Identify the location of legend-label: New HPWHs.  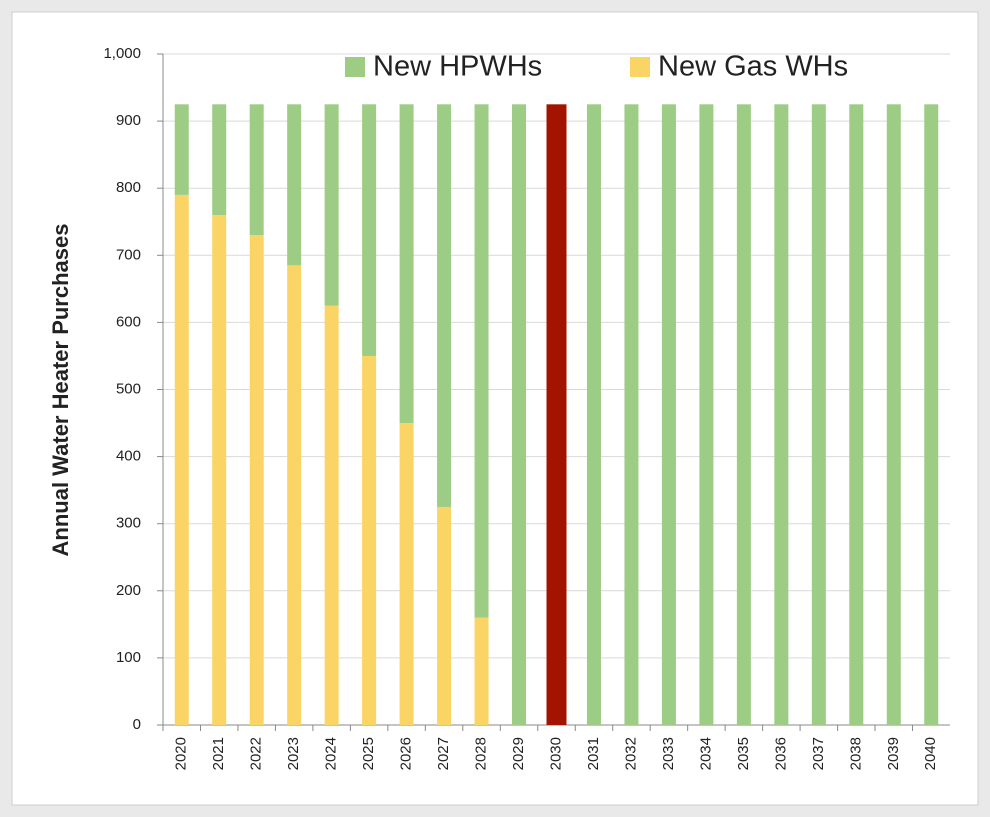
(457, 67).